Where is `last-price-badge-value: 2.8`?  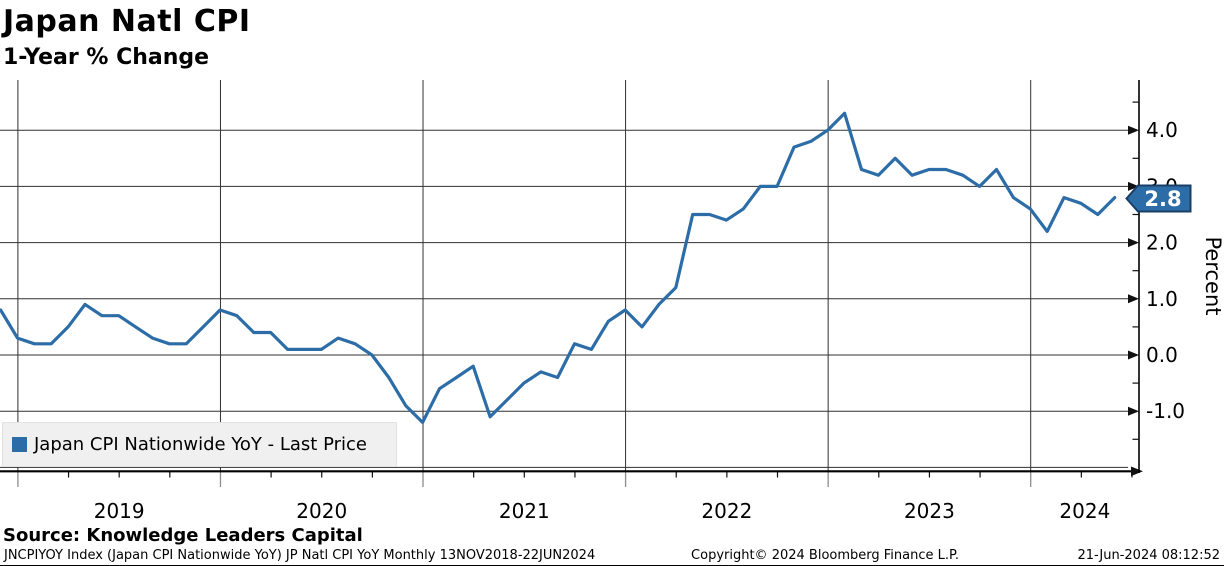 last-price-badge-value: 2.8 is located at coordinates (1162, 199).